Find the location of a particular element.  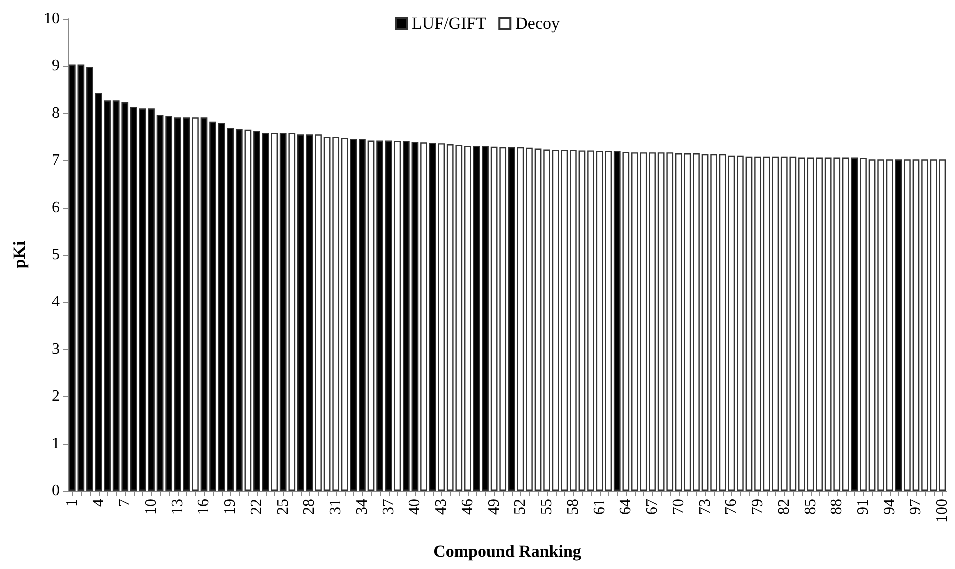

x-tick-label: 52 is located at coordinates (521, 507).